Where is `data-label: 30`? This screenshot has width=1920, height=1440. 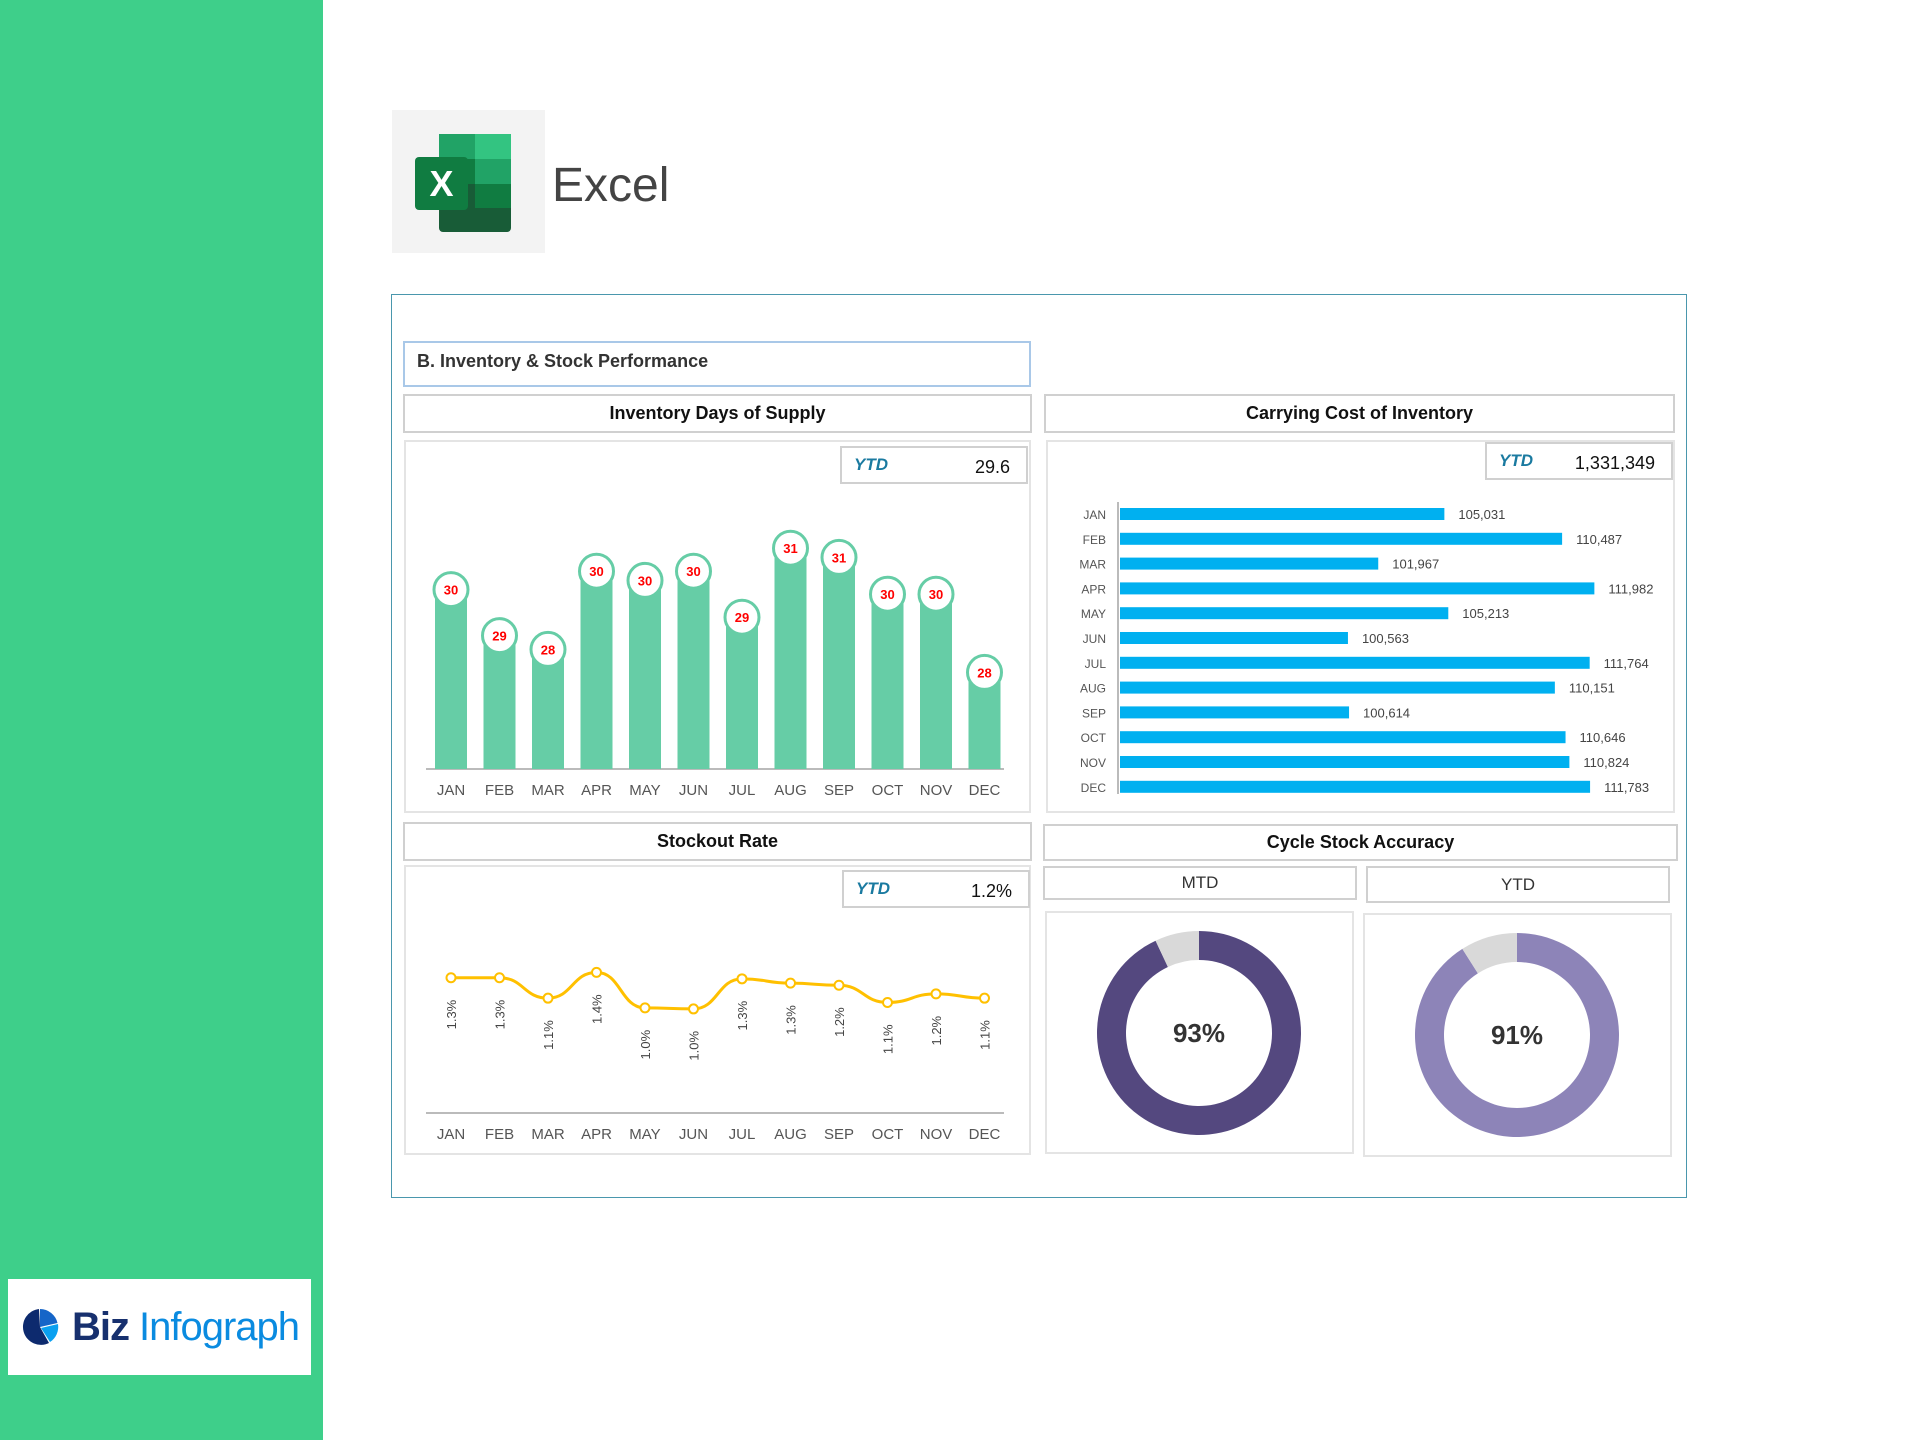
data-label: 30 is located at coordinates (887, 594).